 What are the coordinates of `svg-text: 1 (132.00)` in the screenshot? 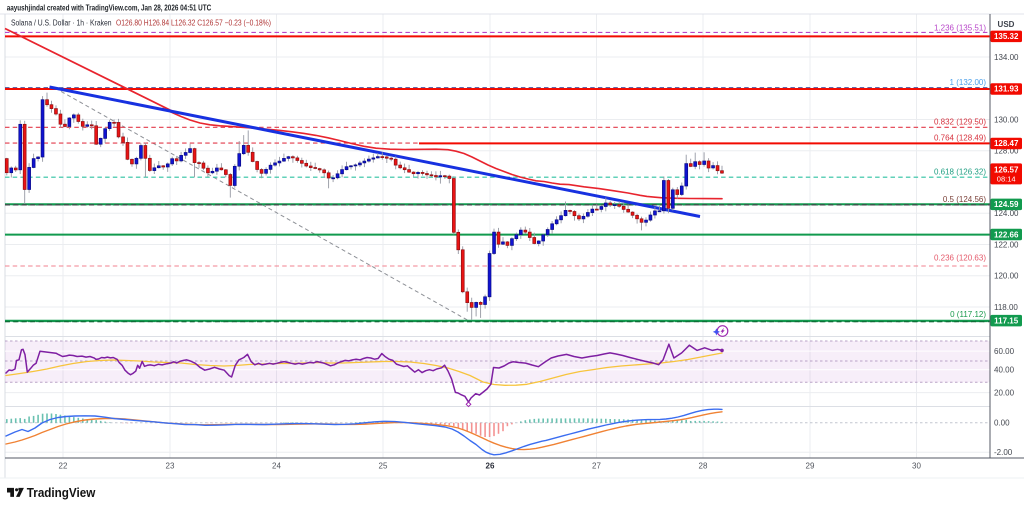 It's located at (968, 82).